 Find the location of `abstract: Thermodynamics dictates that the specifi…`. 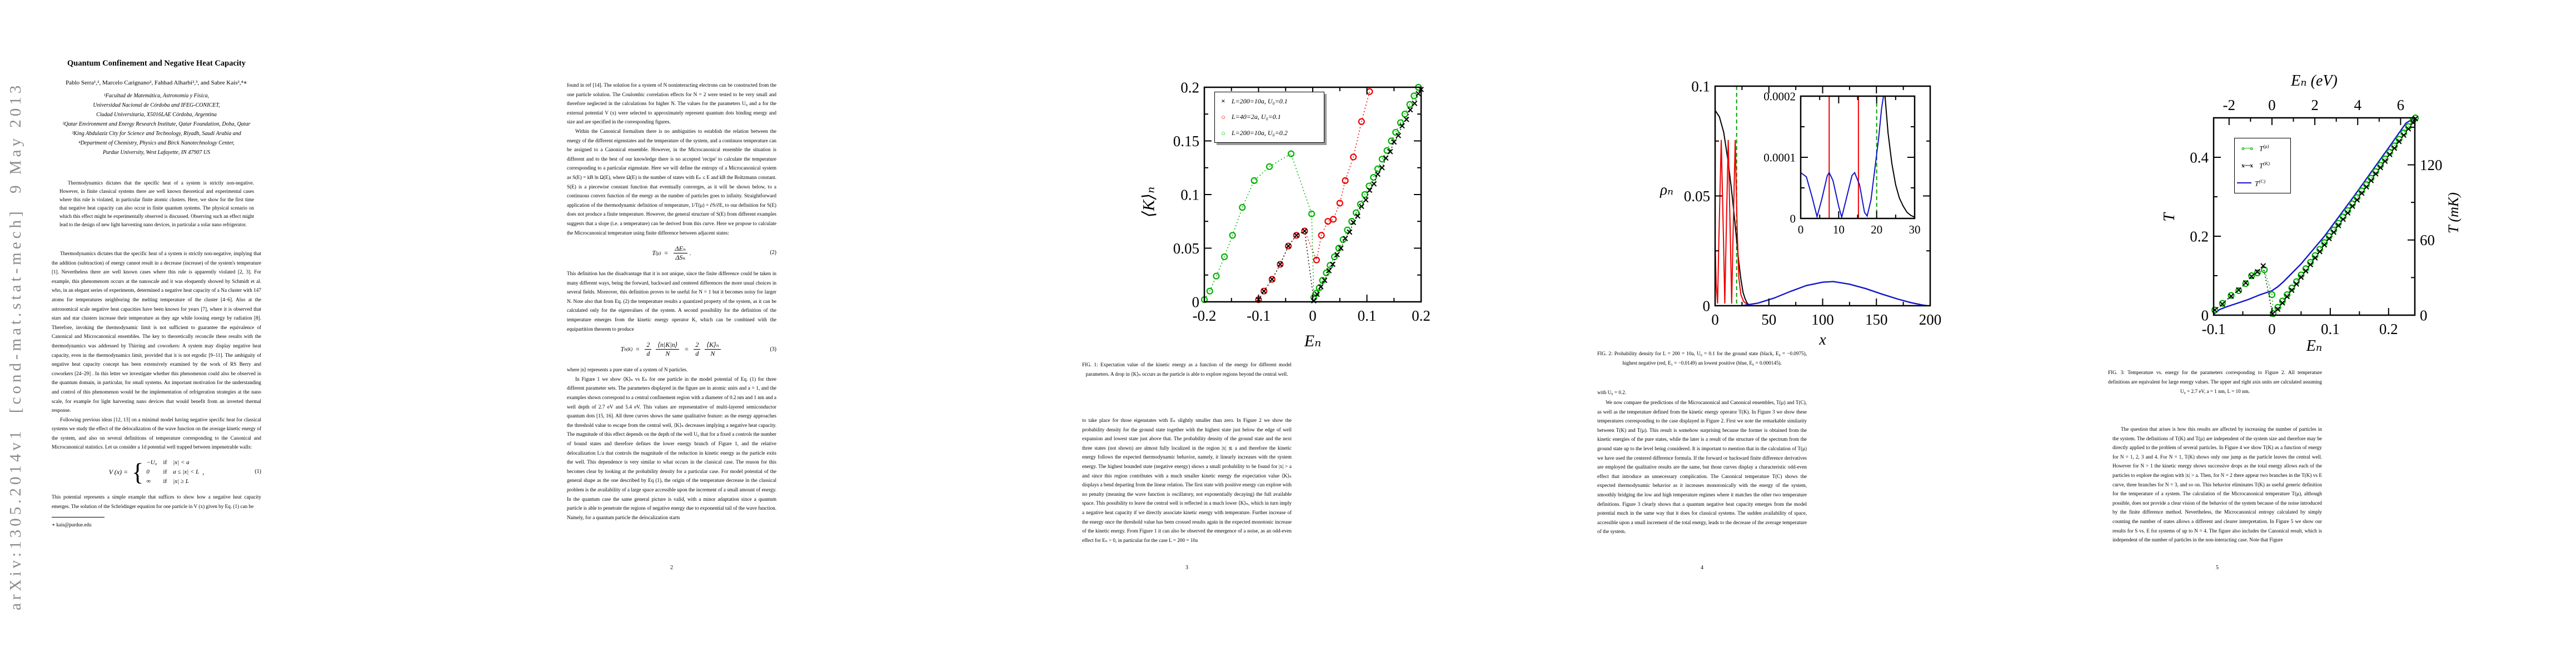

abstract: Thermodynamics dictates that the specifi… is located at coordinates (156, 203).